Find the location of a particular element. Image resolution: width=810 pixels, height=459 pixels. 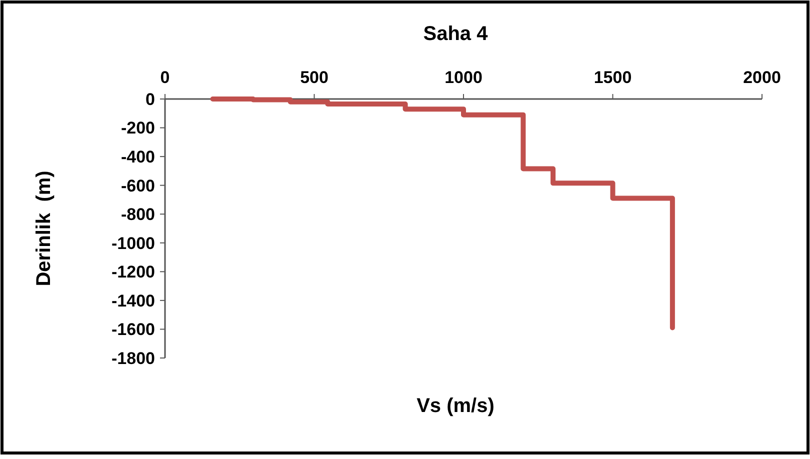

x-tick-label: 1000 is located at coordinates (463, 77).